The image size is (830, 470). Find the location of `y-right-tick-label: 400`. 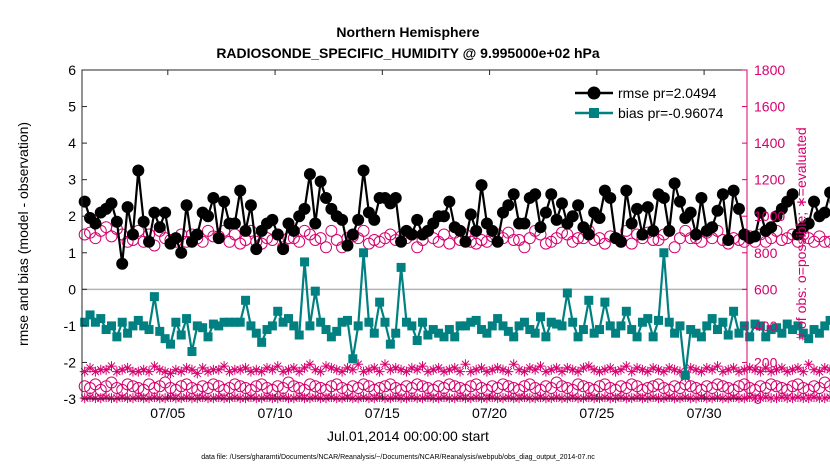

y-right-tick-label: 400 is located at coordinates (766, 326).